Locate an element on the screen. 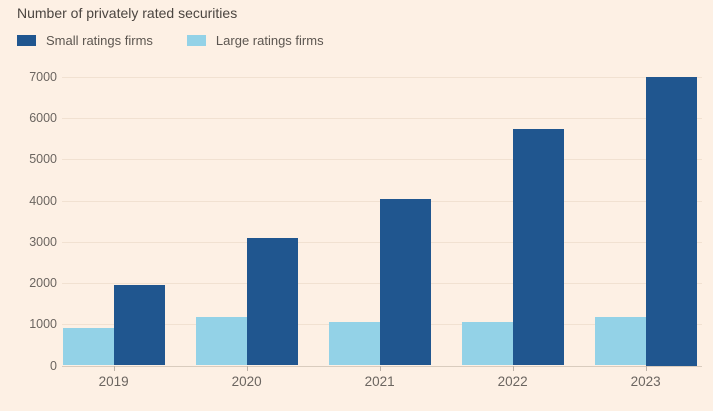  y-tick-label-2000: 2000 is located at coordinates (43, 283).